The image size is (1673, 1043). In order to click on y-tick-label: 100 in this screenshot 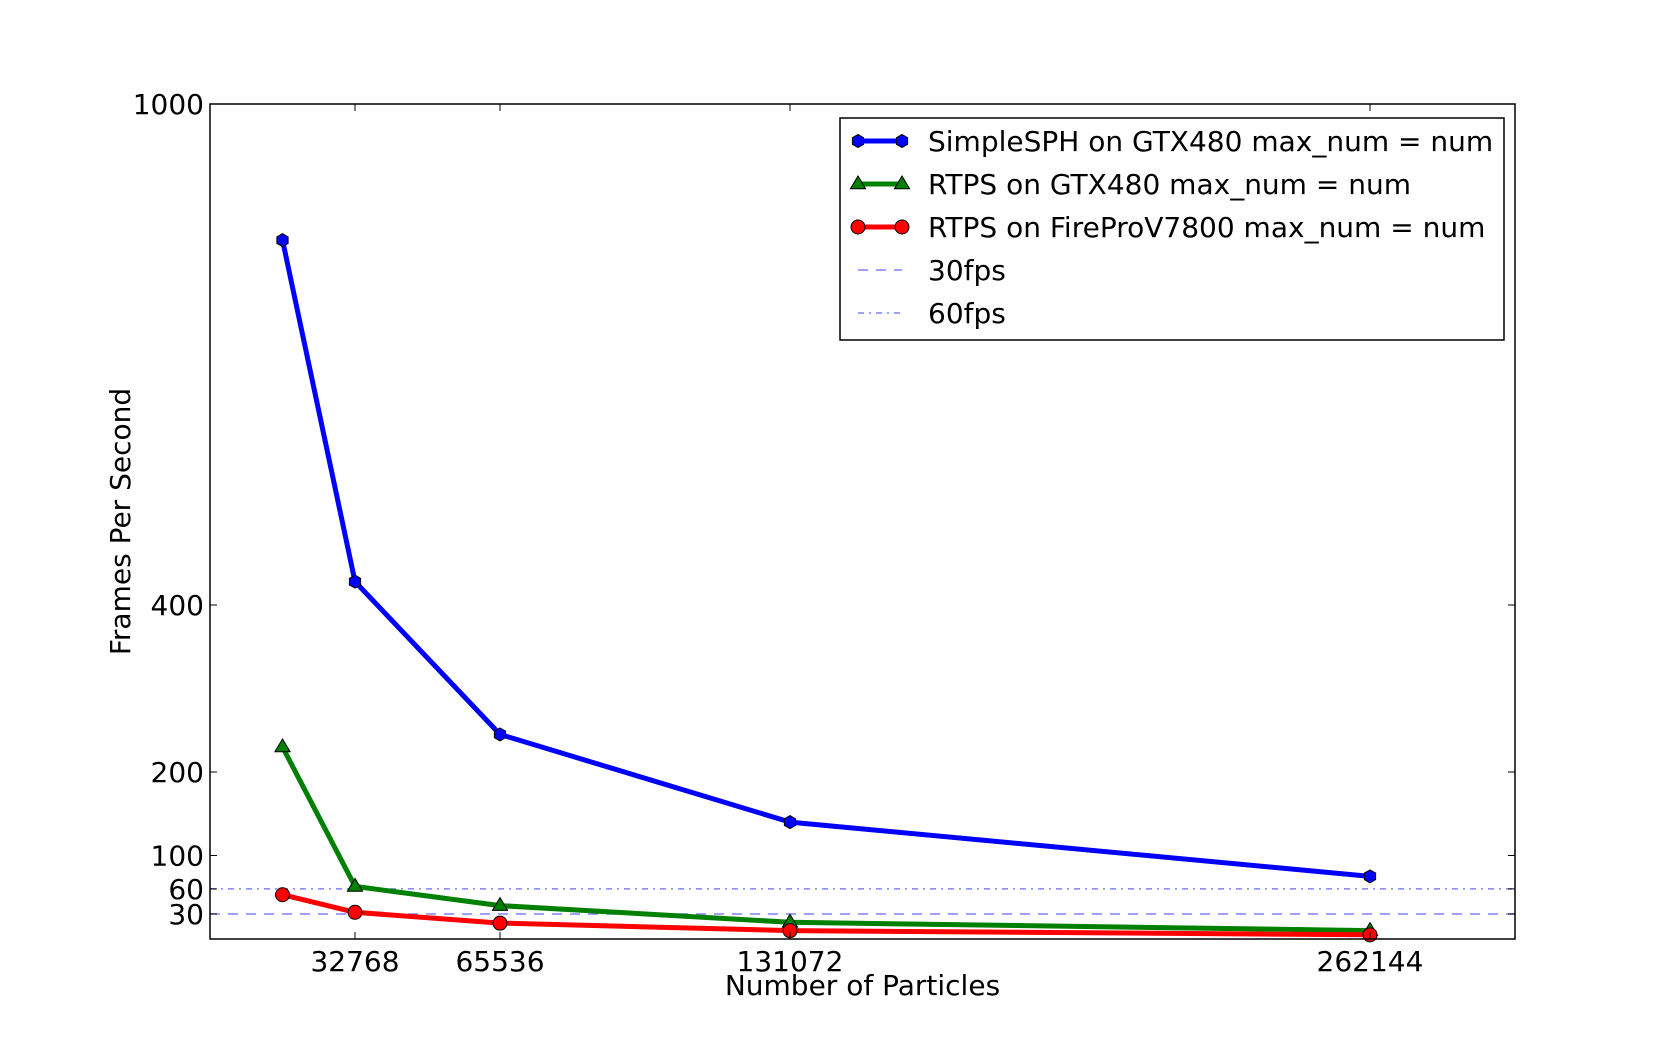, I will do `click(177, 856)`.